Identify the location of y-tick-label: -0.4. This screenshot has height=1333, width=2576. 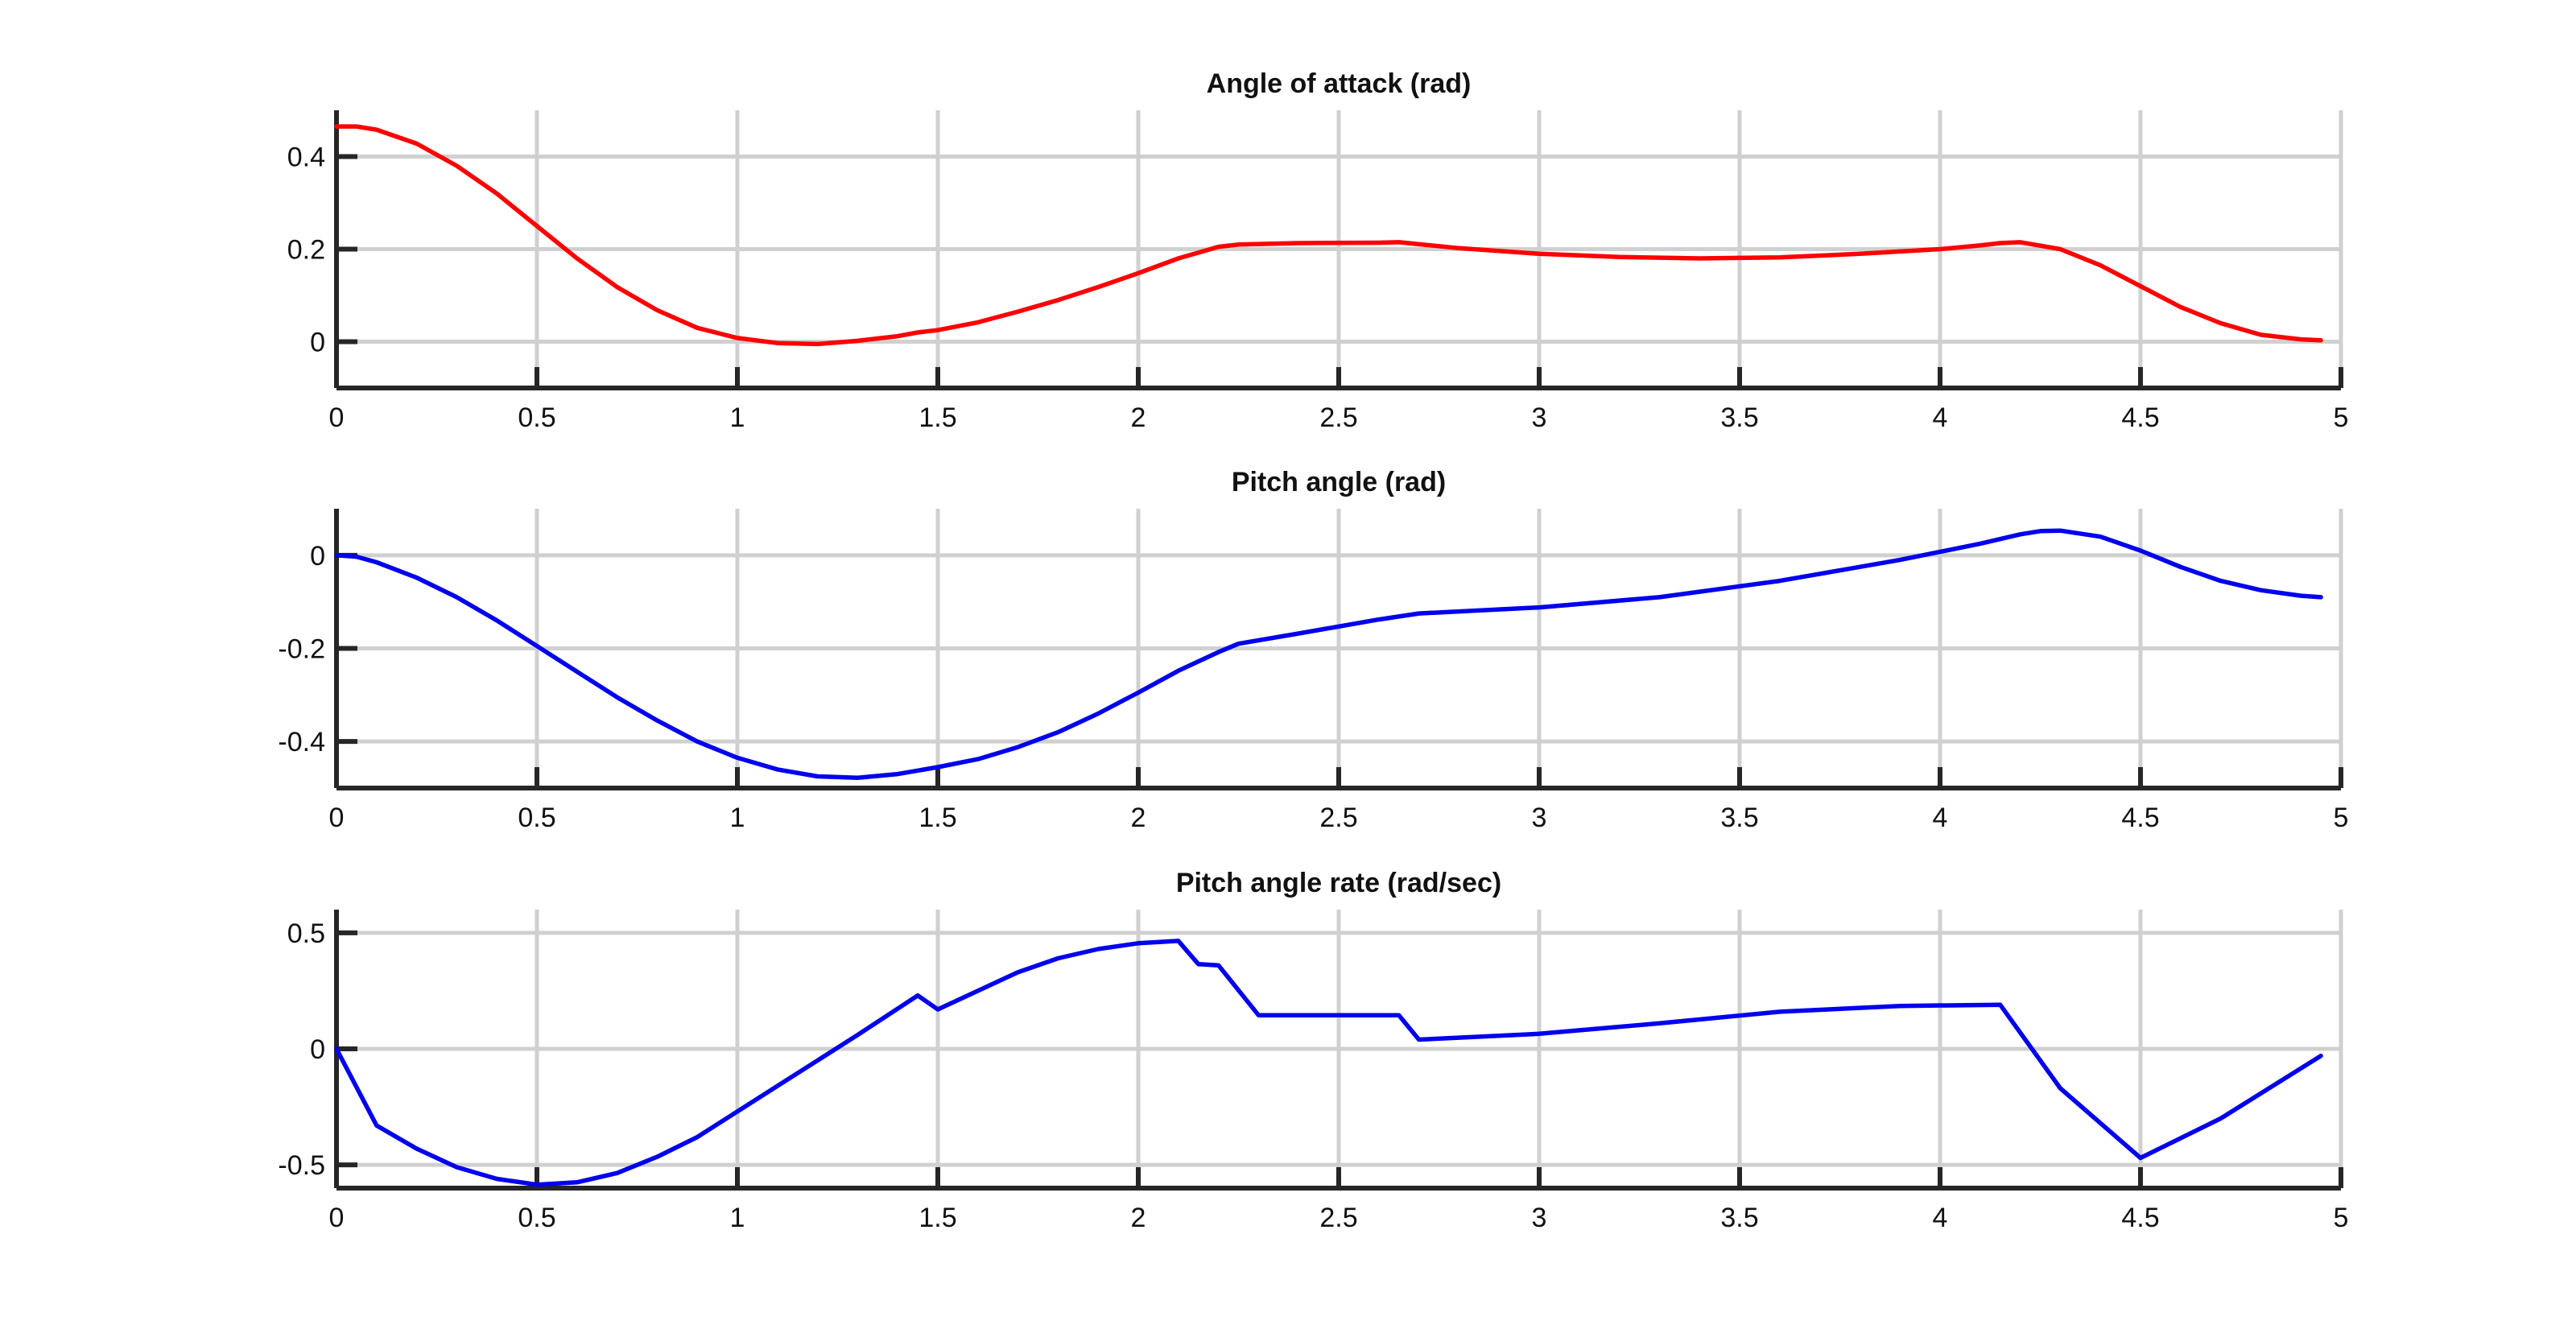
(301, 742).